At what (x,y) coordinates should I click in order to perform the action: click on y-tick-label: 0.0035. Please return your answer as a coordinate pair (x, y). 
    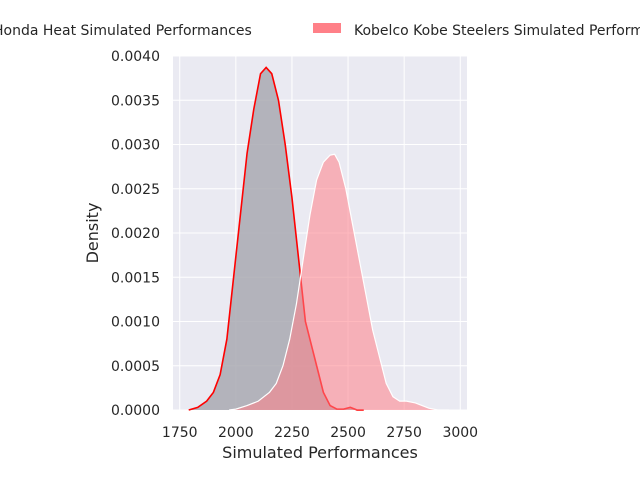
    Looking at the image, I should click on (135, 101).